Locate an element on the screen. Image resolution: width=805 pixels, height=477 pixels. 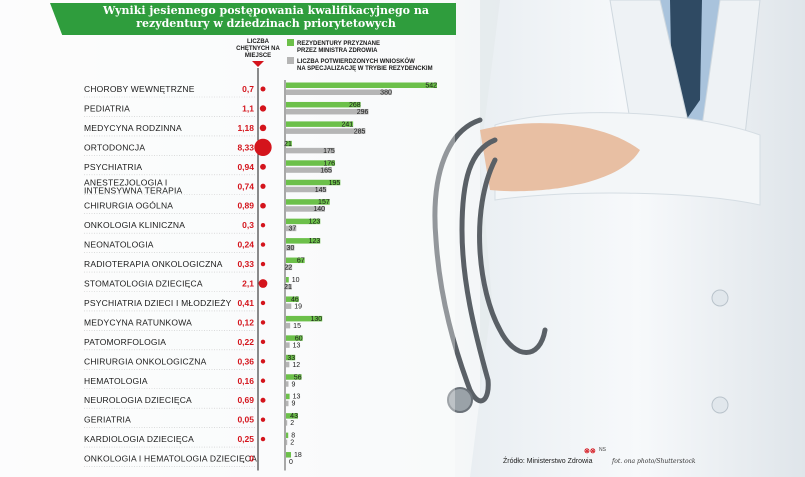
bar-granted-label: 157 is located at coordinates (324, 202).